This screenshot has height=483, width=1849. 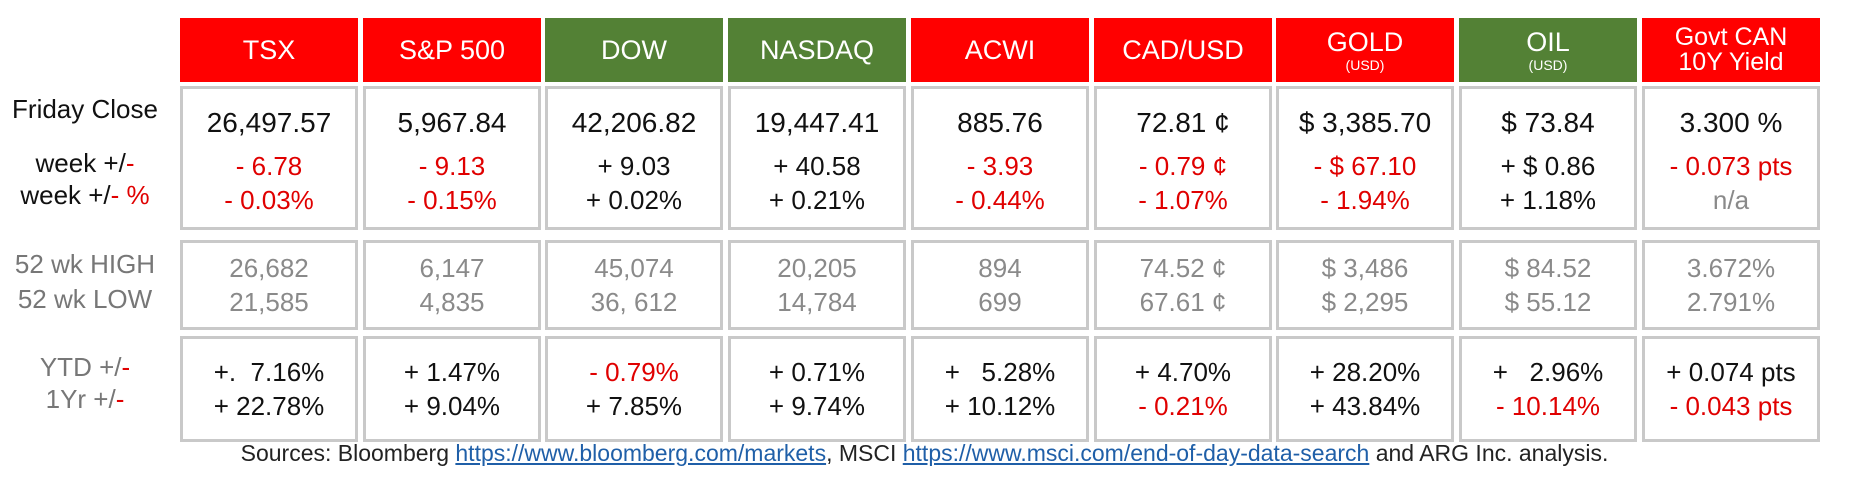 I want to click on ytd-label-dash: -, so click(x=126, y=367).